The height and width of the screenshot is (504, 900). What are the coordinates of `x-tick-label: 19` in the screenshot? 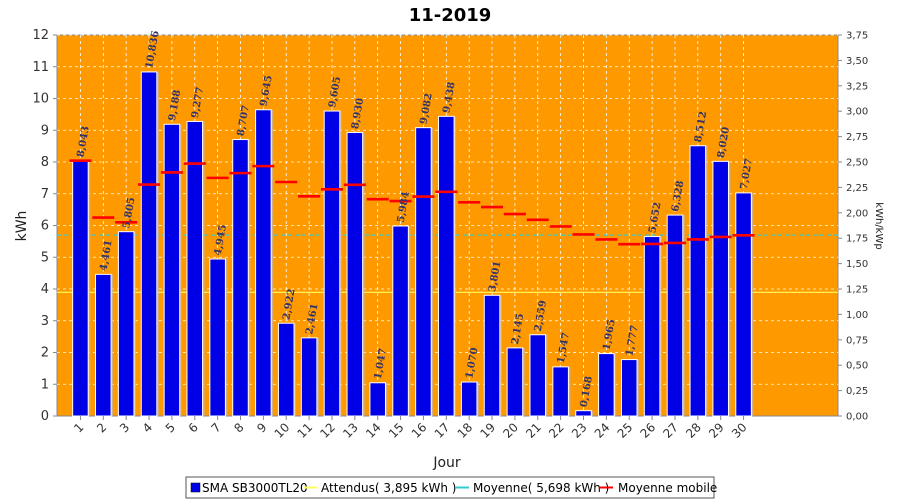 It's located at (487, 430).